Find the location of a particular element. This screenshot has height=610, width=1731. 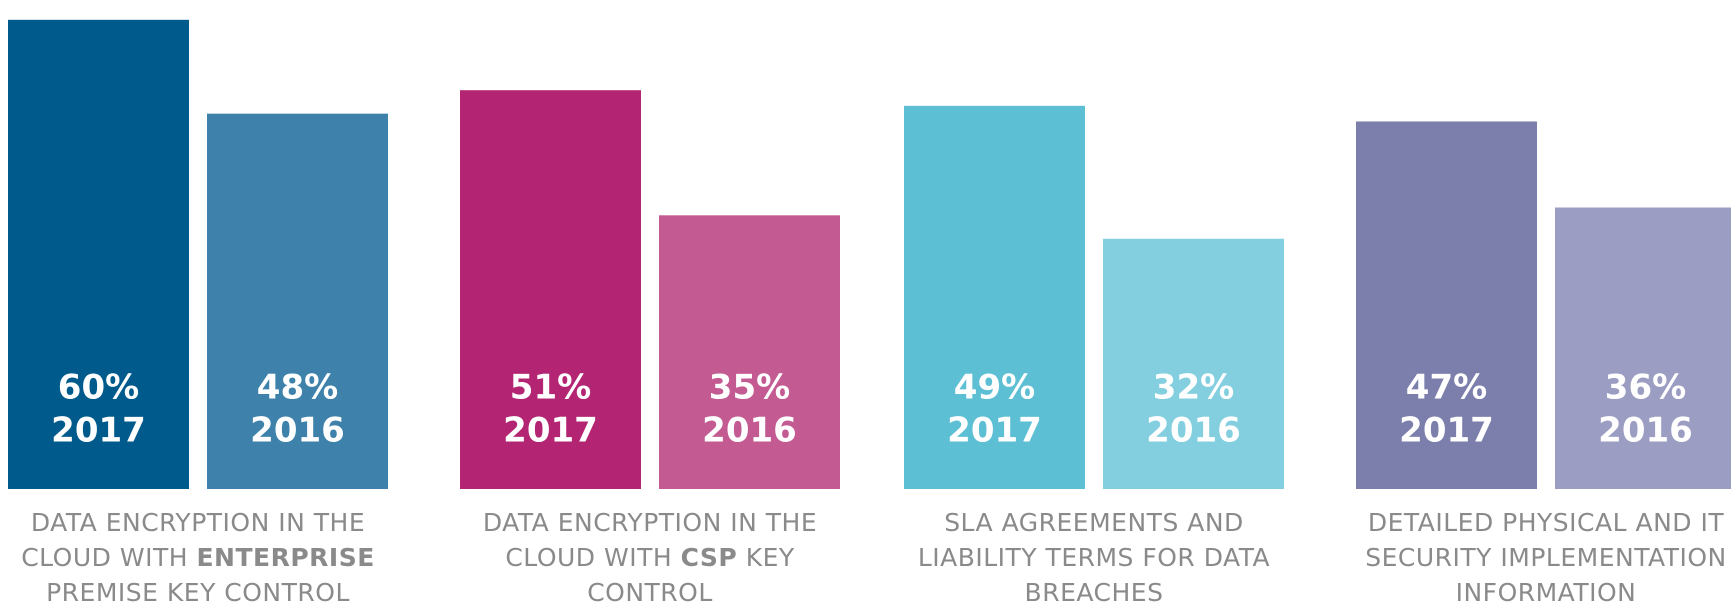

value-label: 48% is located at coordinates (297, 388).